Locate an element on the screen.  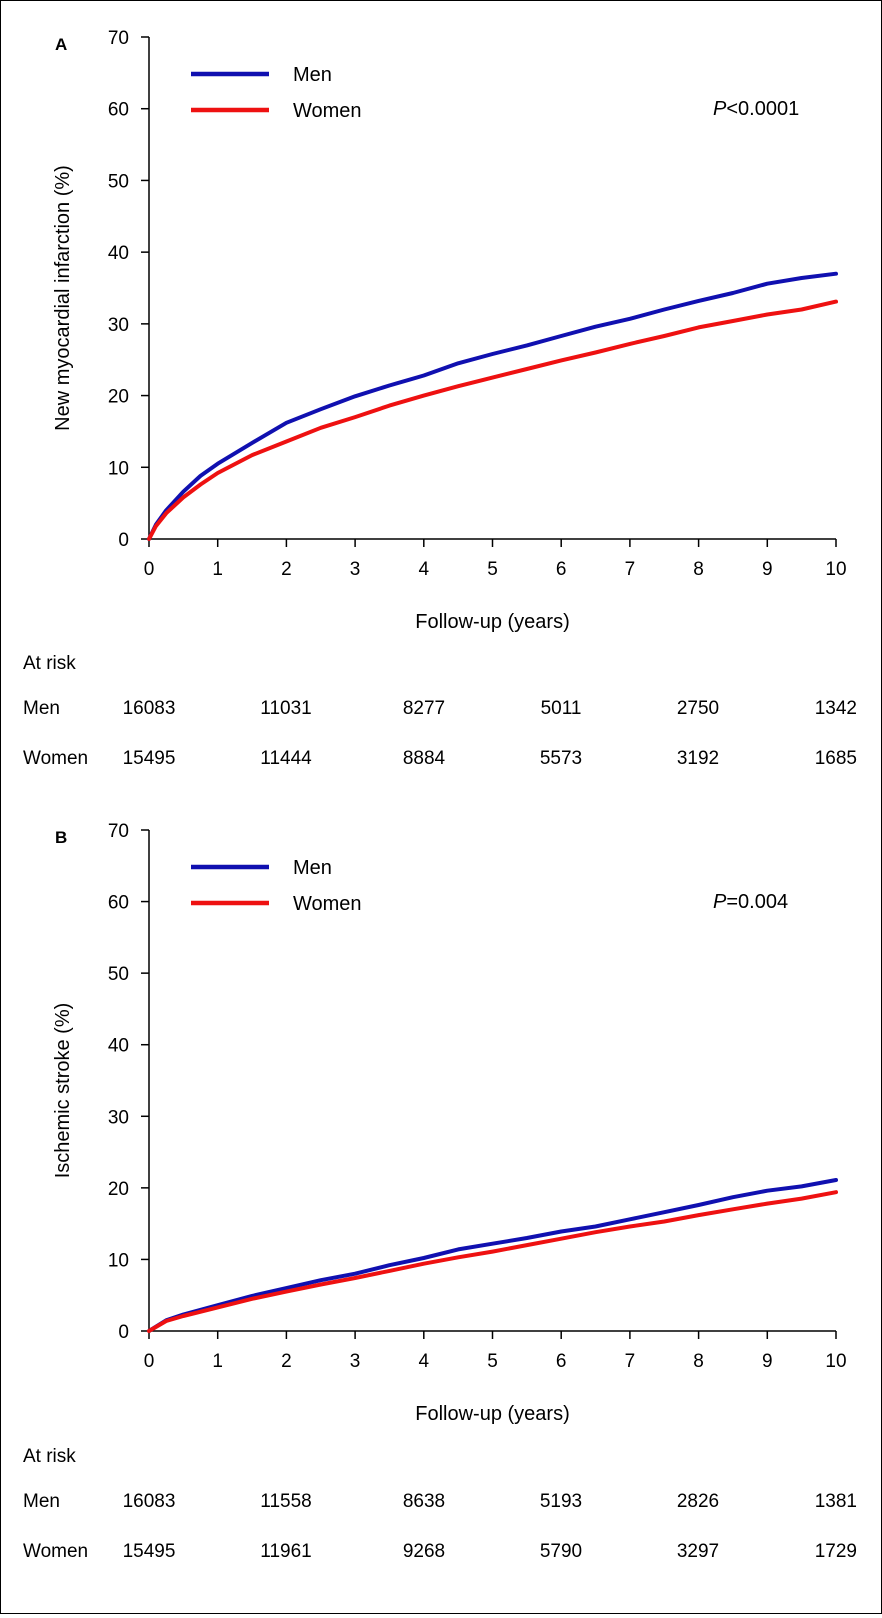
legend-label-men: Men is located at coordinates (312, 75).